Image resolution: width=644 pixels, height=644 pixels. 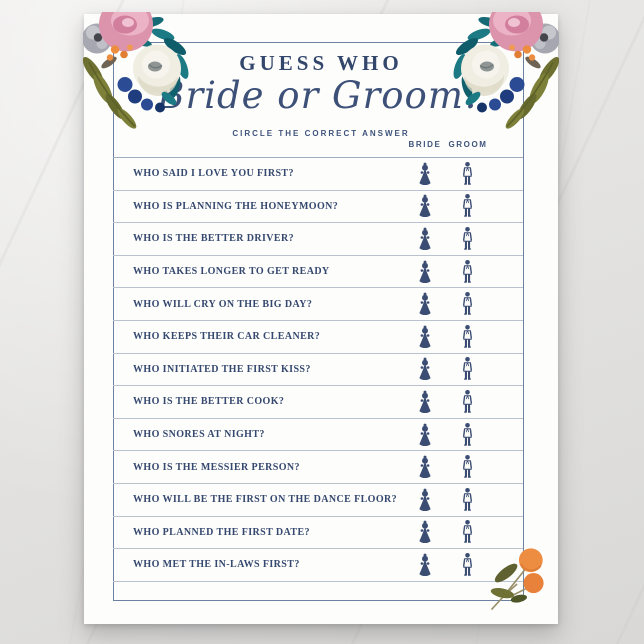 What do you see at coordinates (321, 63) in the screenshot?
I see `page-title: GUESS WHO` at bounding box center [321, 63].